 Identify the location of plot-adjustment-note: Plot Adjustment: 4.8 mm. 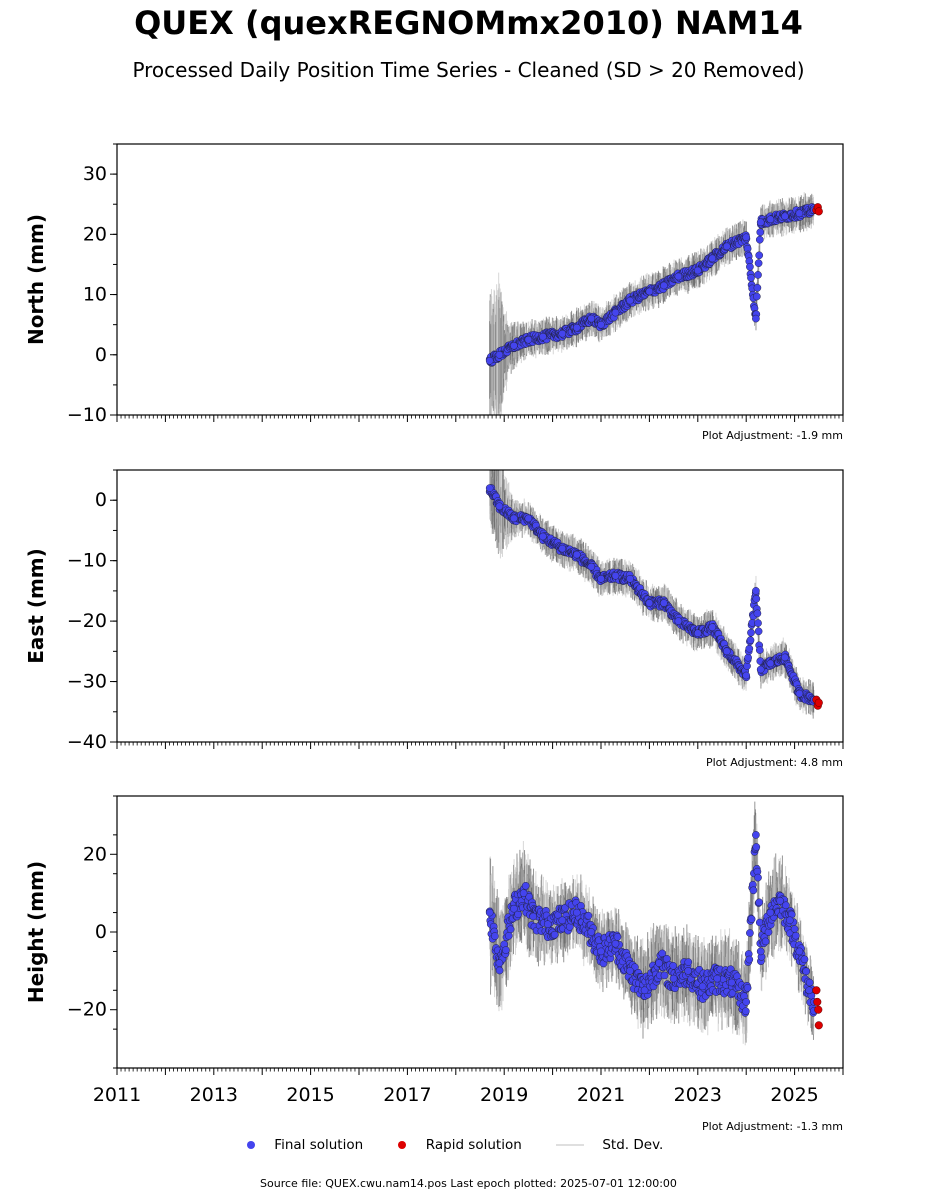
(774, 762).